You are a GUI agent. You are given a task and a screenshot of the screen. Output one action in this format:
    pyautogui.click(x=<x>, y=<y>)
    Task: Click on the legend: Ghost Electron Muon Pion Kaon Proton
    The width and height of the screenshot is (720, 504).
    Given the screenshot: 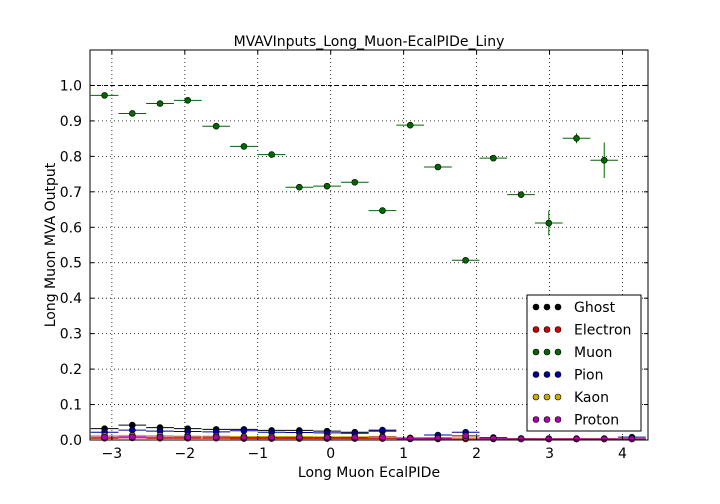 What is the action you would take?
    pyautogui.click(x=584, y=363)
    